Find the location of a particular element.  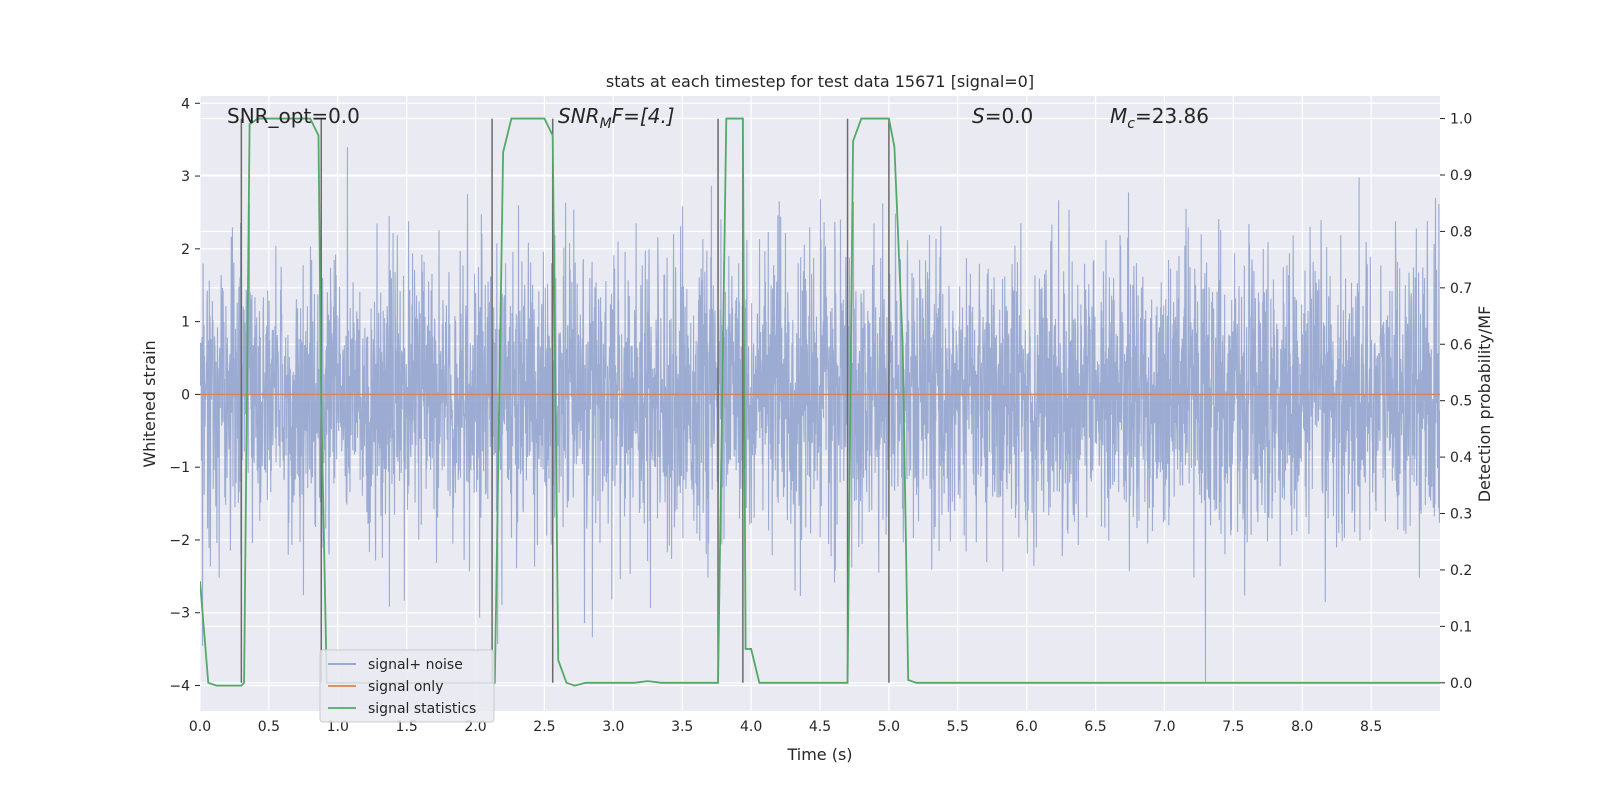

annotation-s: S=0.0 is located at coordinates (1002, 116).